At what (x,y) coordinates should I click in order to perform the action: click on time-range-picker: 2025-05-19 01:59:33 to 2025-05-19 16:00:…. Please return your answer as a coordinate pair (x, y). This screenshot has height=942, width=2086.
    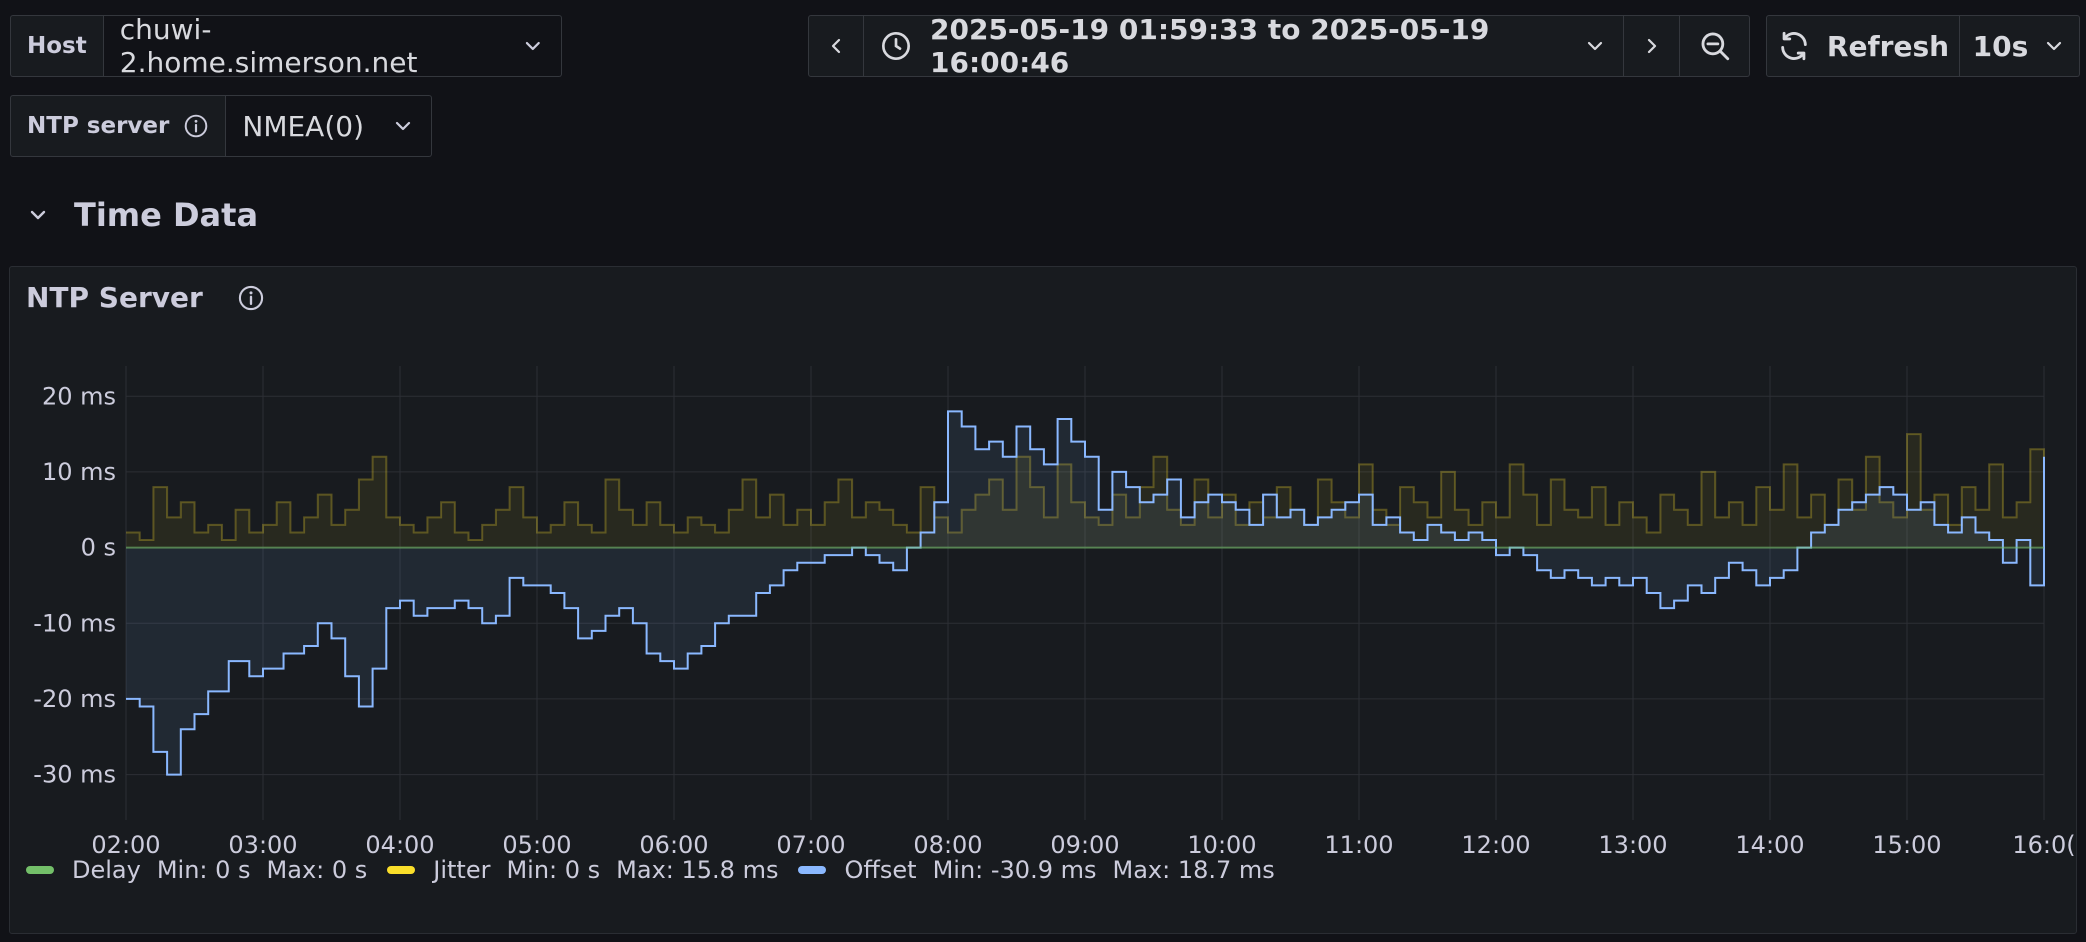
    Looking at the image, I should click on (1244, 46).